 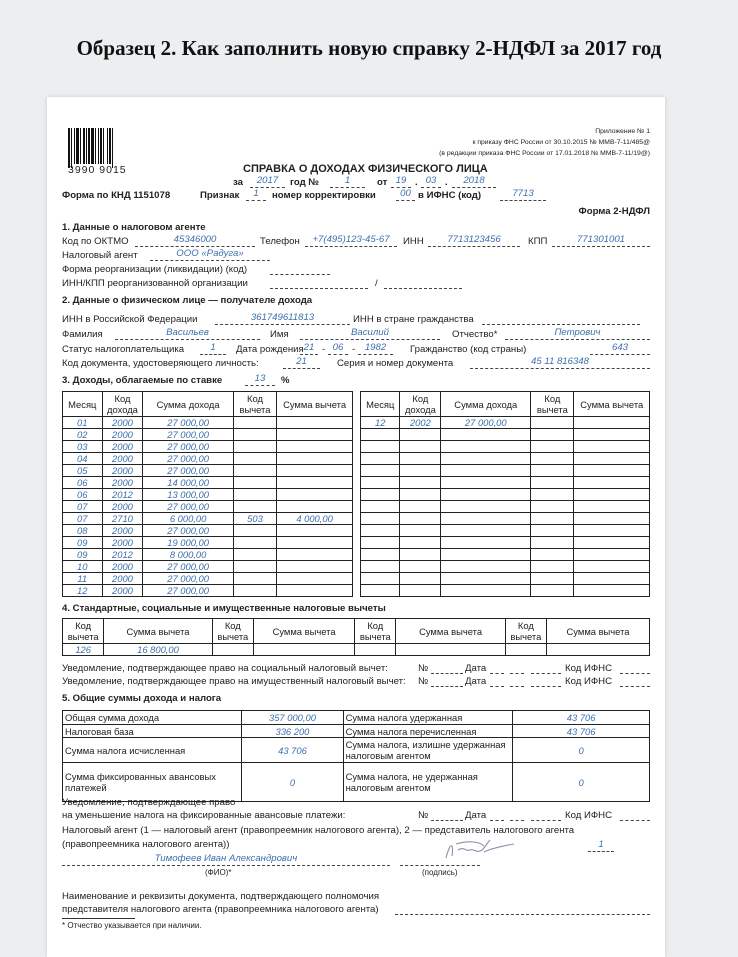 I want to click on table-row: 11 2000 27 000,00, so click(x=207, y=578).